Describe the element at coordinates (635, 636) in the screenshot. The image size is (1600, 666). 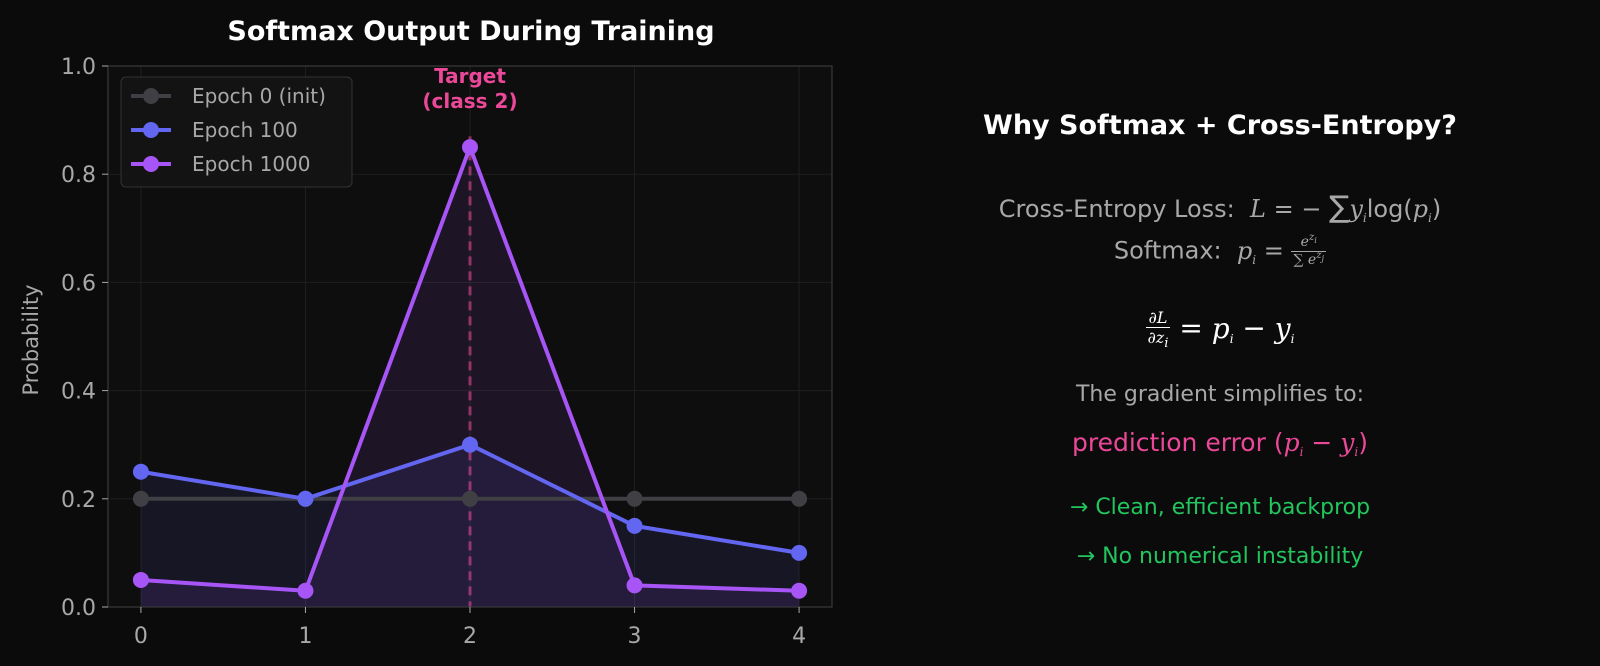
I see `x-tick-label: 3` at that location.